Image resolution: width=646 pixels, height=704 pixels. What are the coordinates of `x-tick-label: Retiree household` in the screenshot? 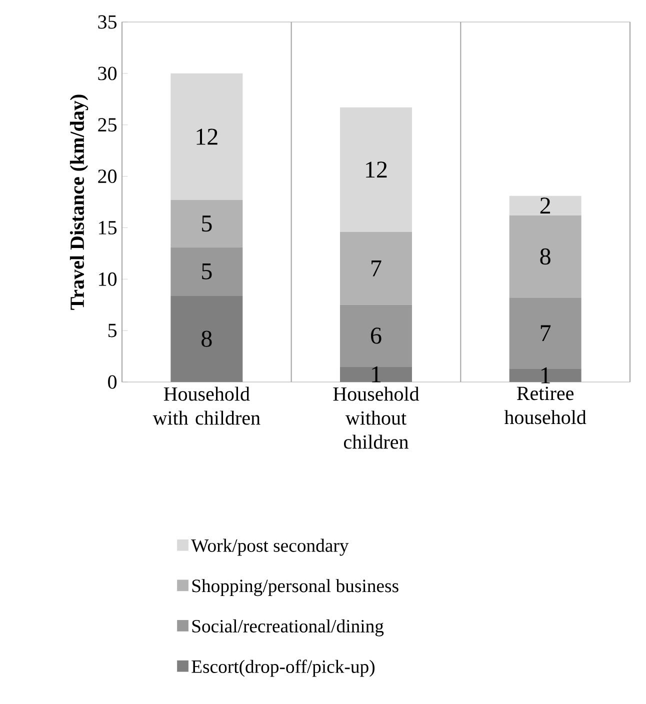 It's located at (545, 405).